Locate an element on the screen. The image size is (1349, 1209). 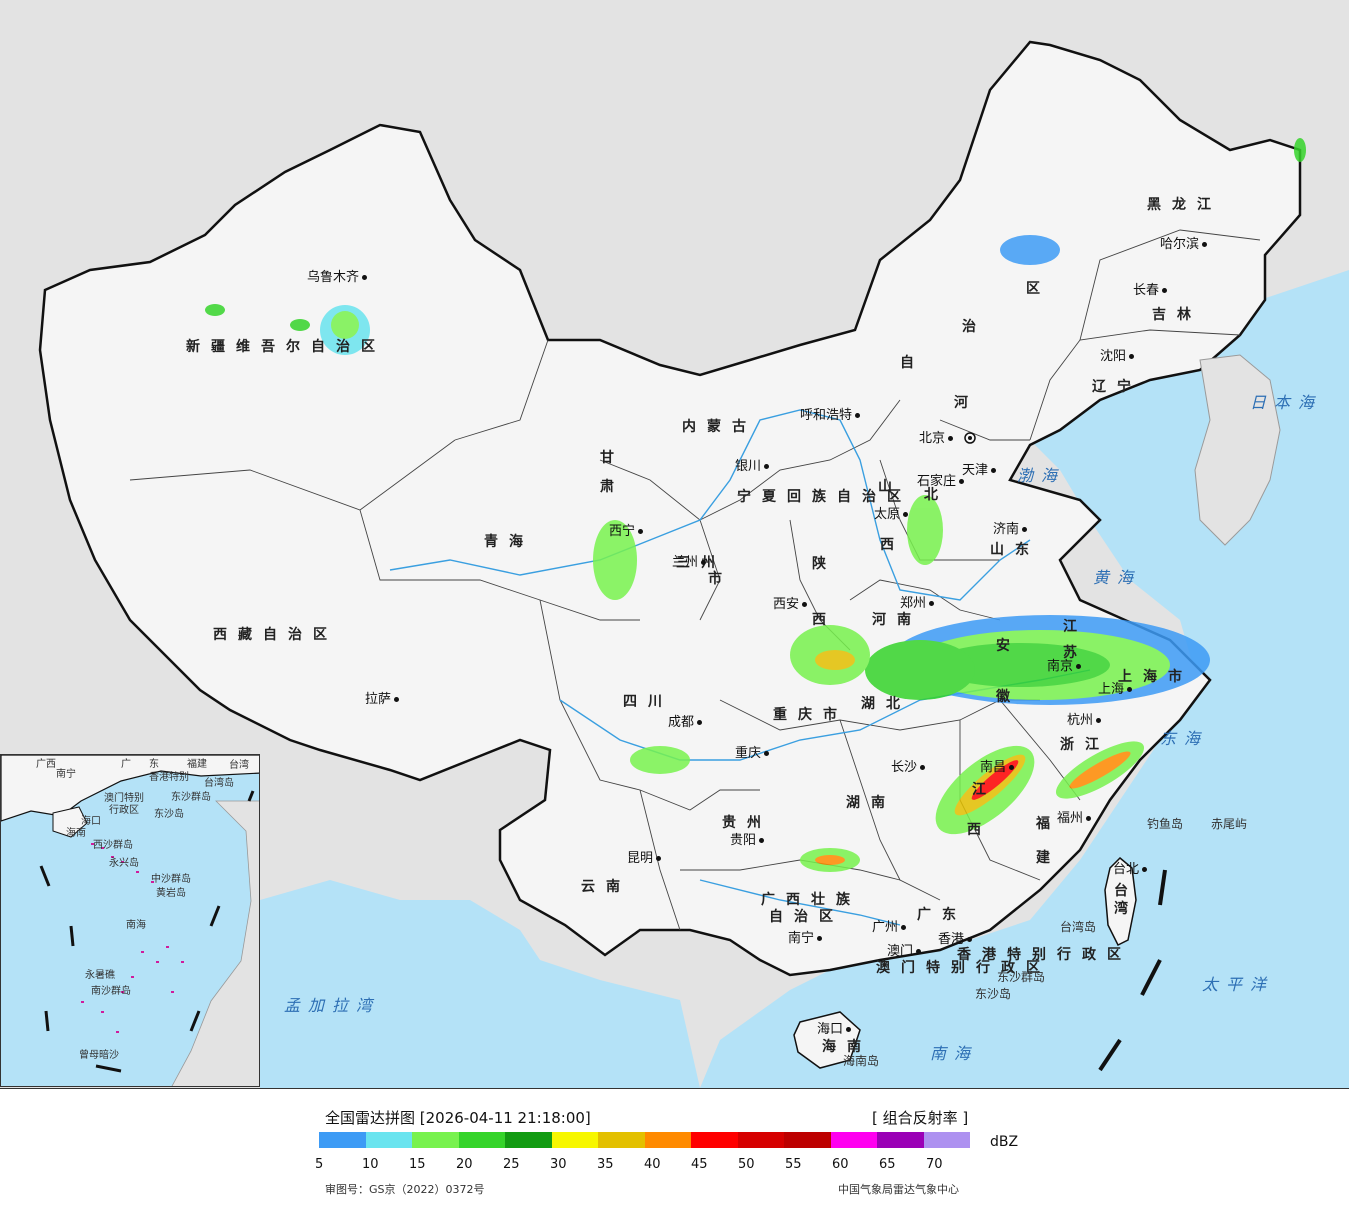
inset-label: 永兴岛 is located at coordinates (124, 863).